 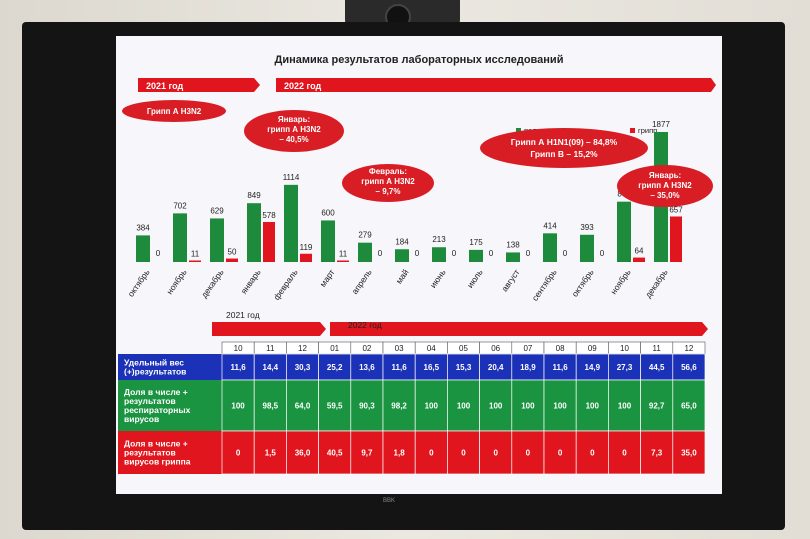 I want to click on table-cell-value: 59,5, so click(x=335, y=406).